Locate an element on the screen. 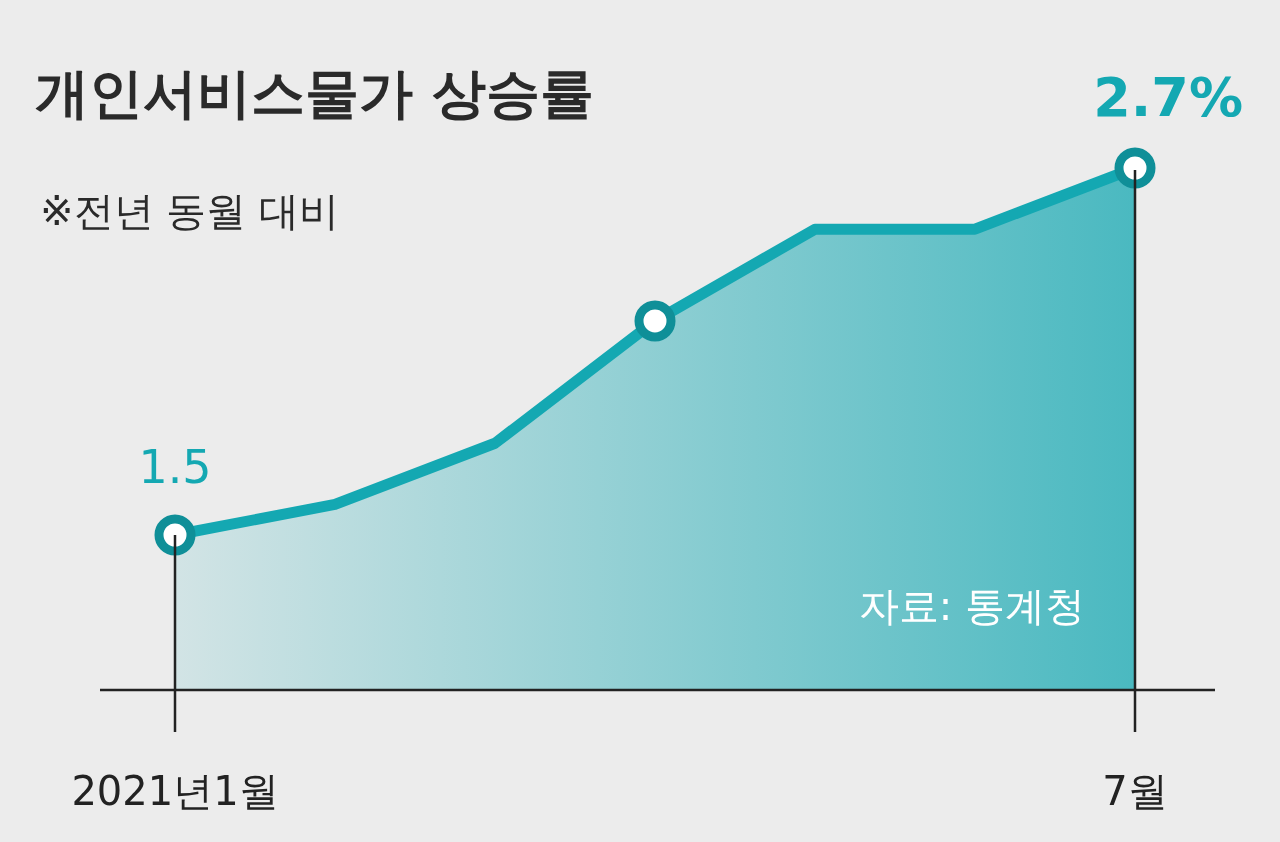 The image size is (1280, 842). data-label: 1.5 is located at coordinates (175, 467).